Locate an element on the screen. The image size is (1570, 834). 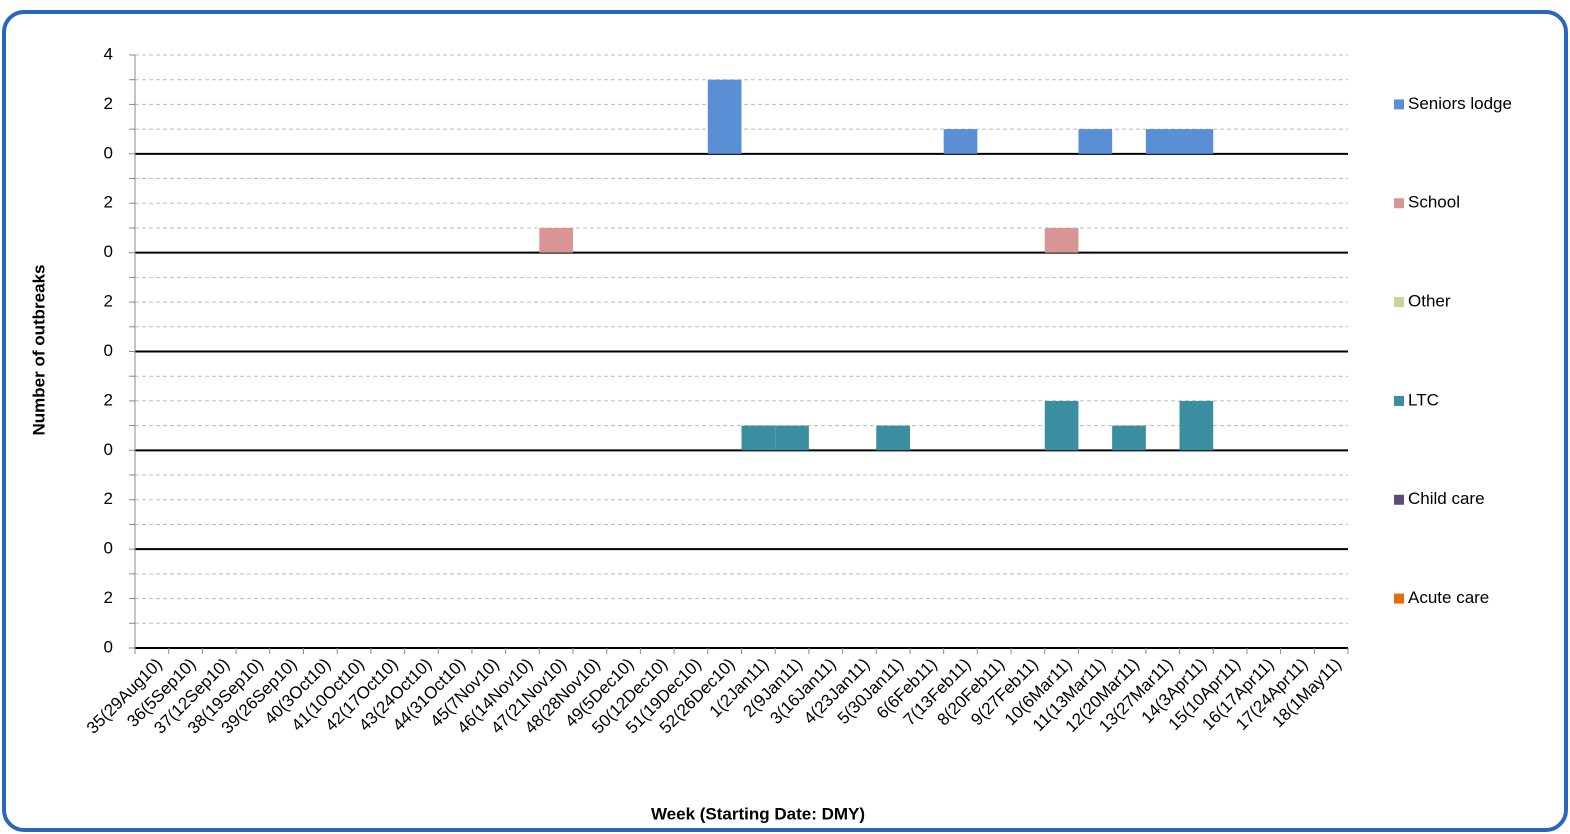
legend-label: Acute care is located at coordinates (1448, 597).